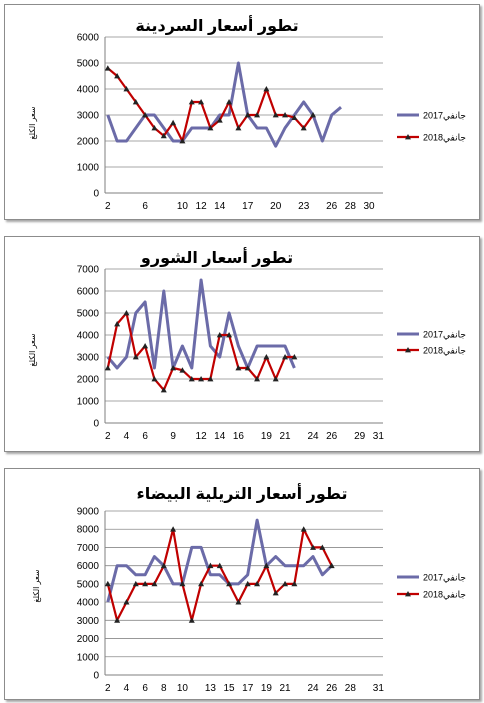  I want to click on x-tick-label: 12, so click(202, 206).